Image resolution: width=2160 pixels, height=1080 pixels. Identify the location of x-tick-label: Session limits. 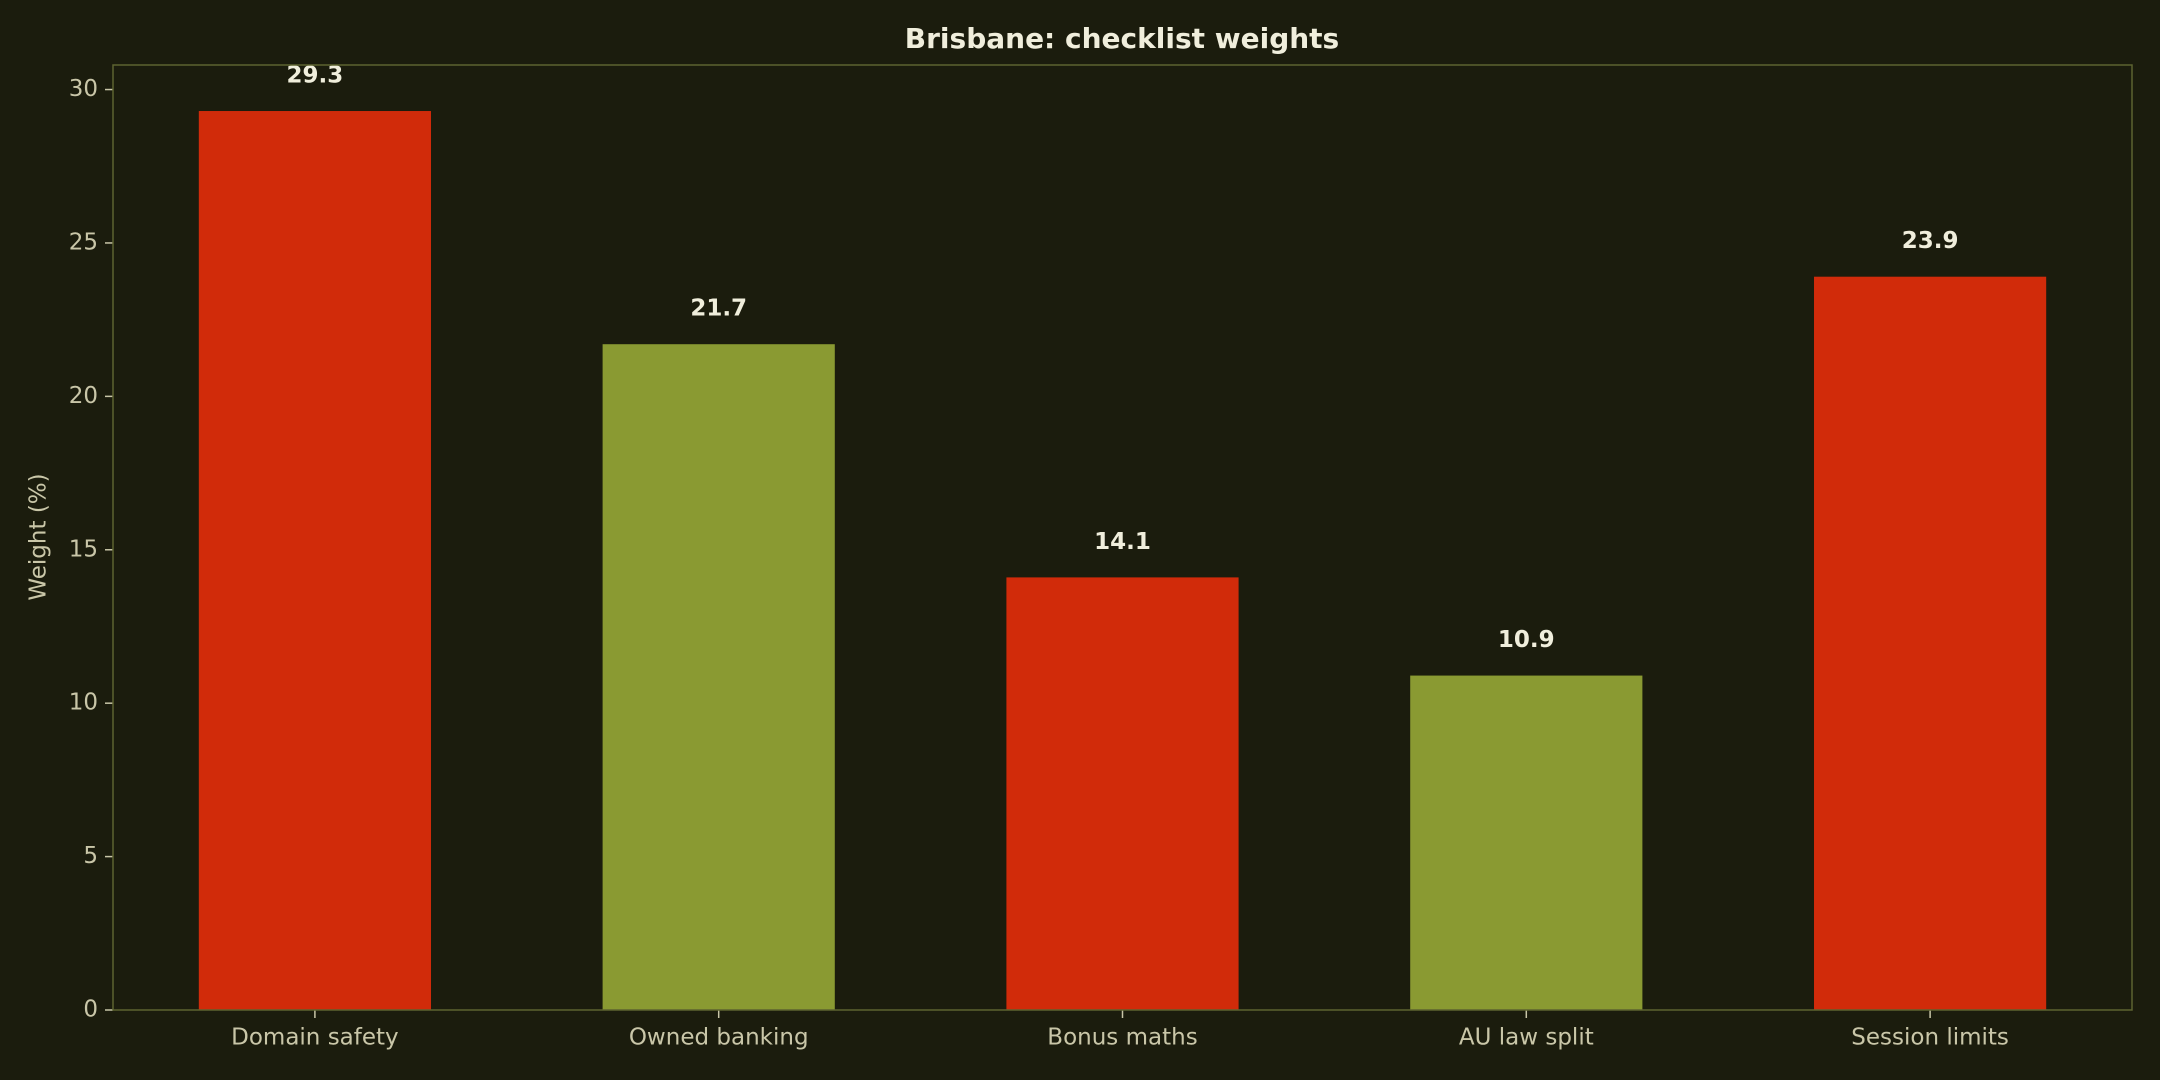
(1930, 1038).